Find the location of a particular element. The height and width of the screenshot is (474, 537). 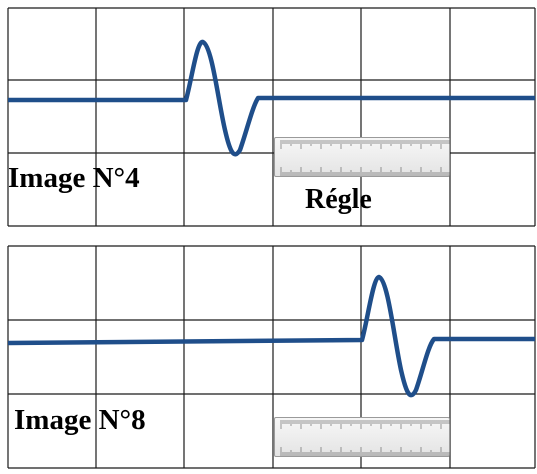

panel-label: Image N°8 is located at coordinates (80, 420).